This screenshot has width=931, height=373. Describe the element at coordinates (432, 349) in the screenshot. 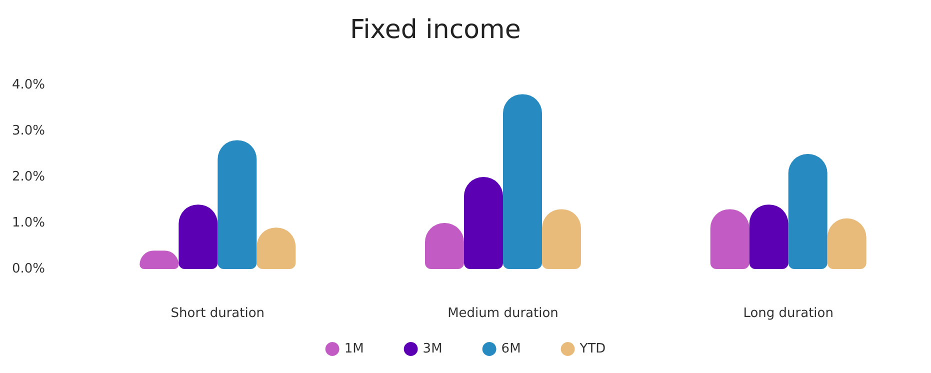

I see `legend-label: 3M` at that location.